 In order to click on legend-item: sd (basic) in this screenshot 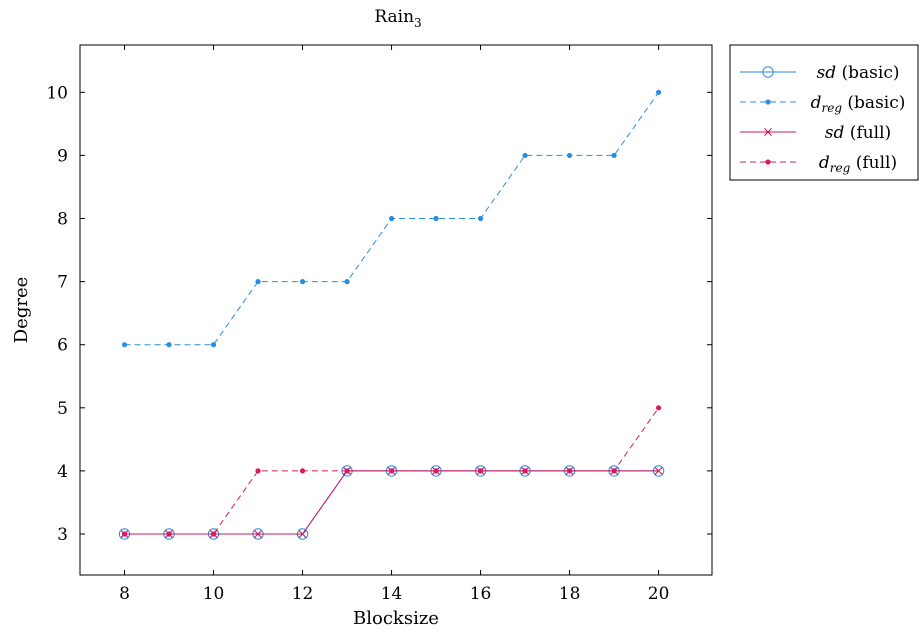, I will do `click(819, 73)`.